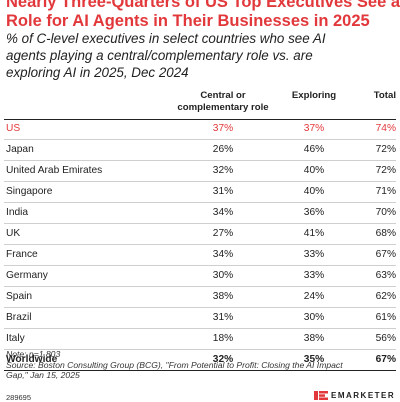 Image resolution: width=400 pixels, height=402 pixels. I want to click on total-value-cell: 71%, so click(385, 191).